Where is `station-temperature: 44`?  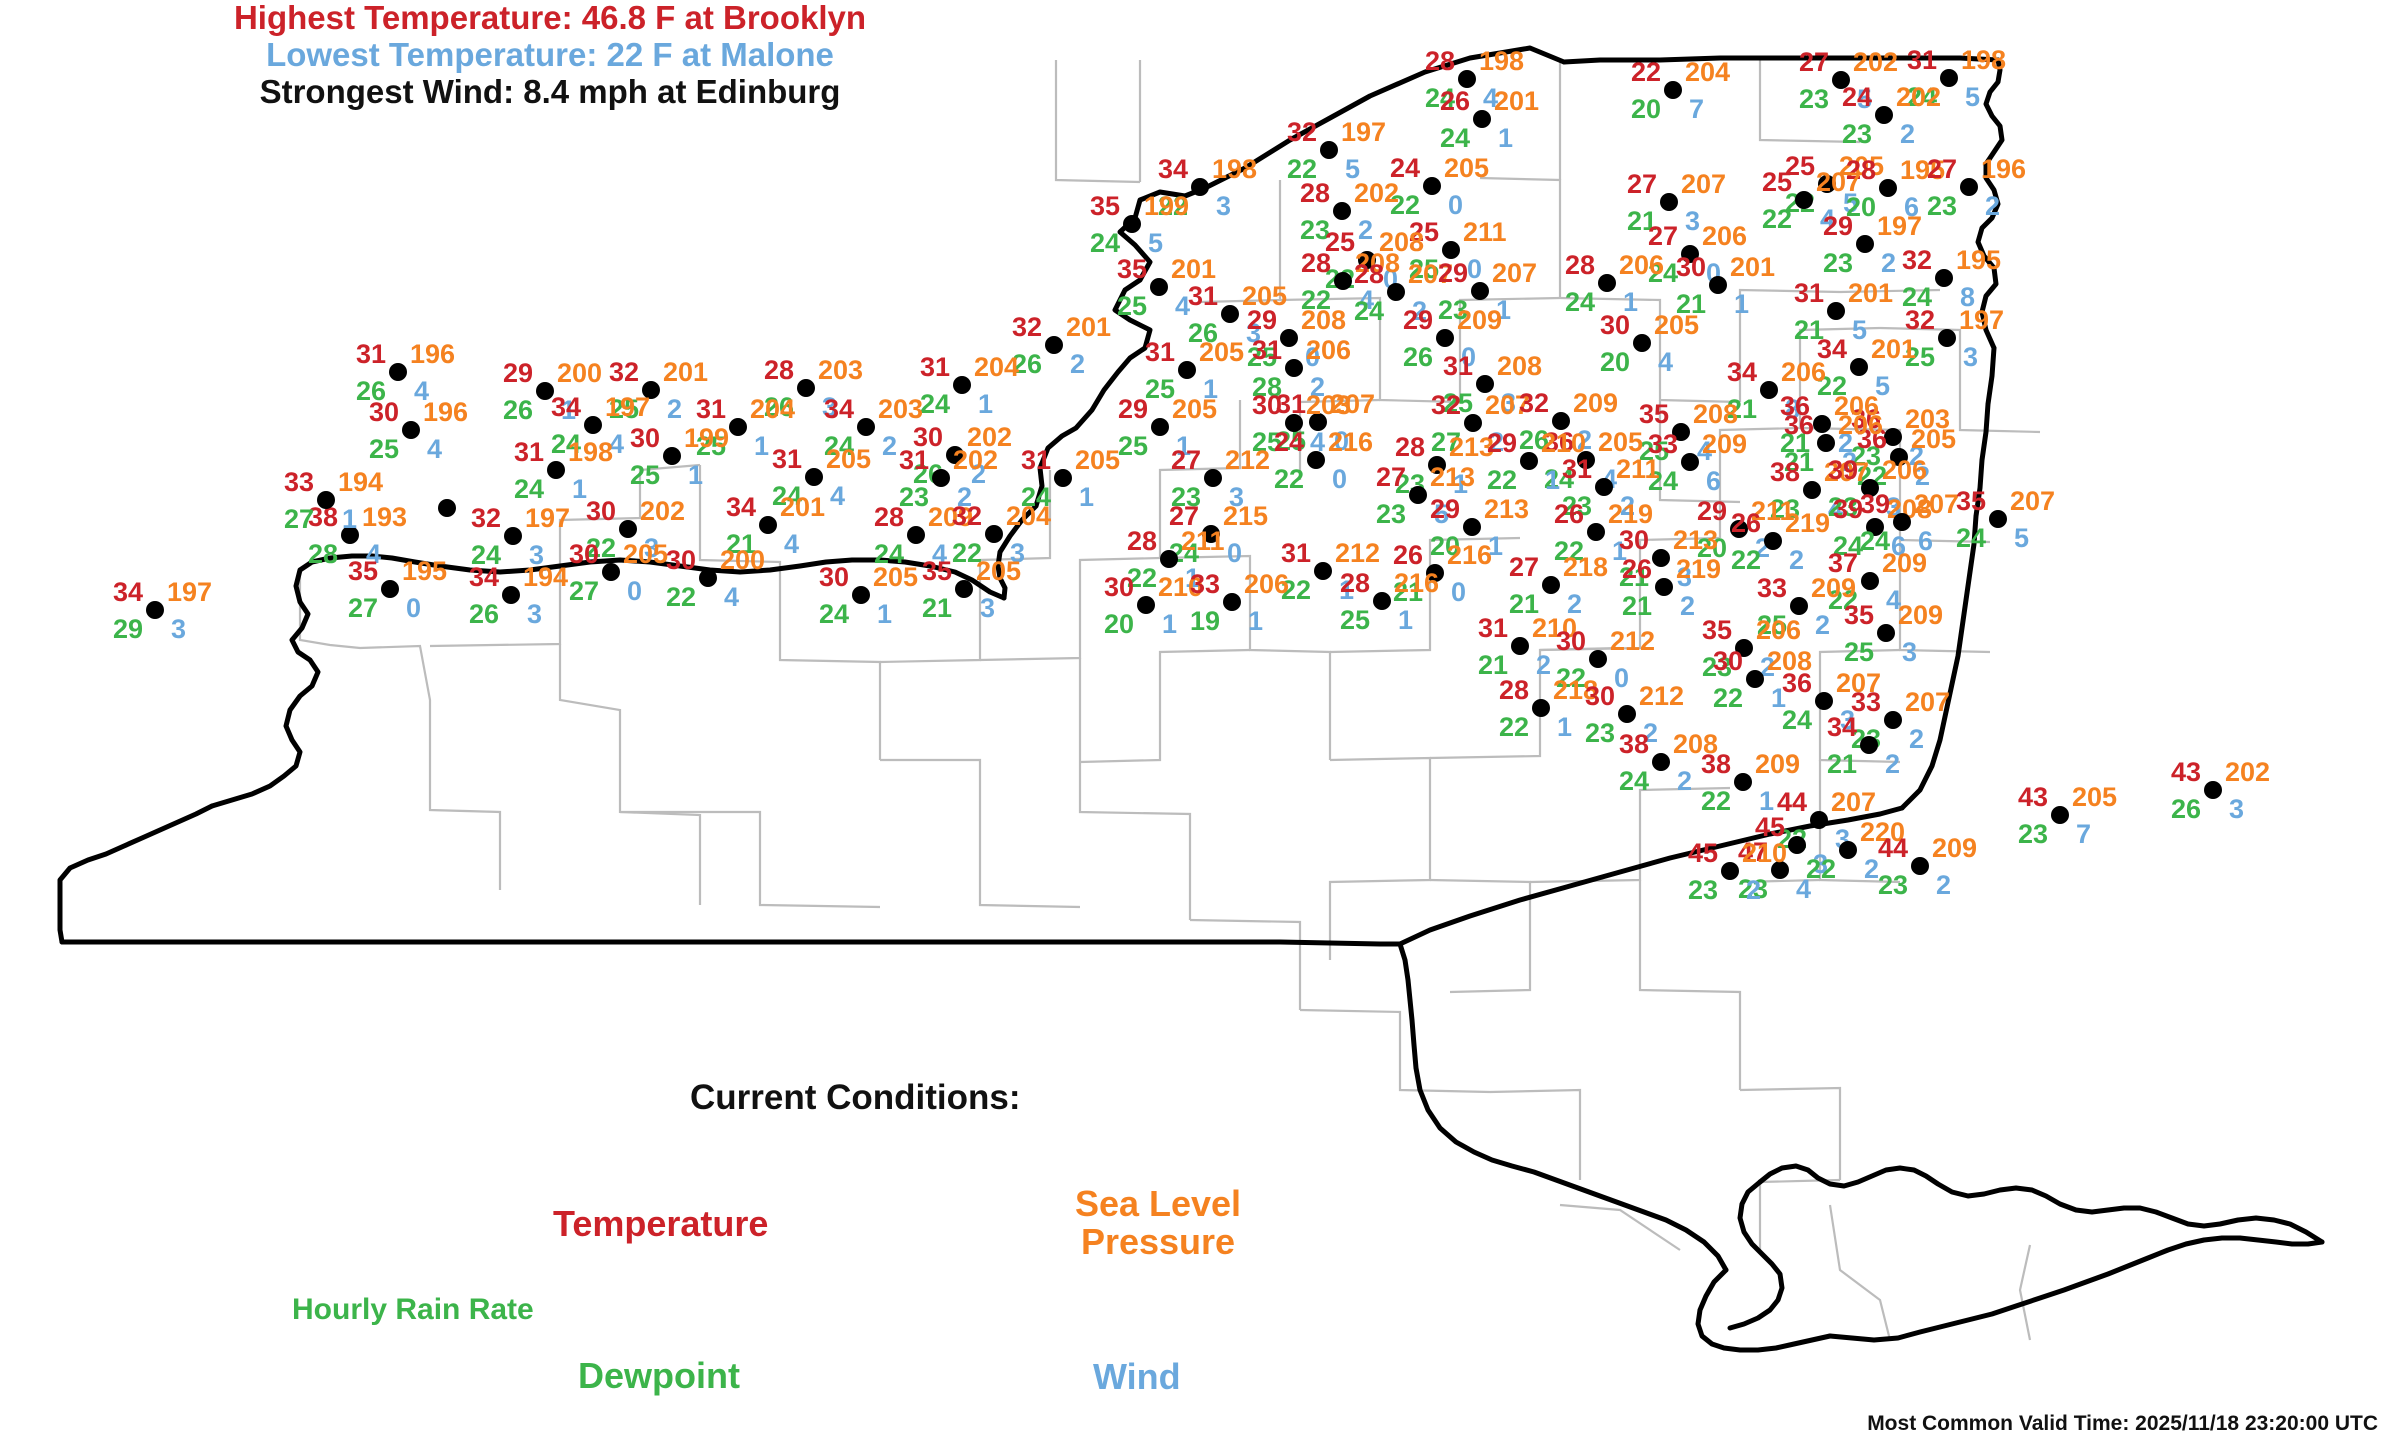 station-temperature: 44 is located at coordinates (1892, 848).